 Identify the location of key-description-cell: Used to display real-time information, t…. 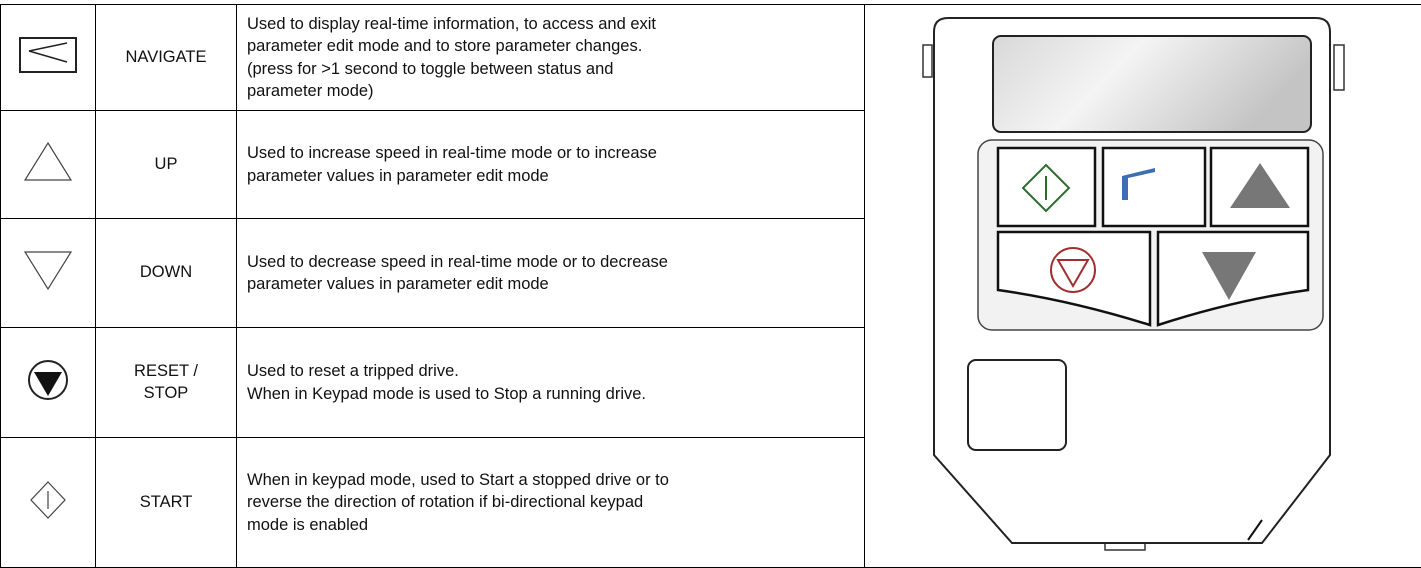
(550, 57).